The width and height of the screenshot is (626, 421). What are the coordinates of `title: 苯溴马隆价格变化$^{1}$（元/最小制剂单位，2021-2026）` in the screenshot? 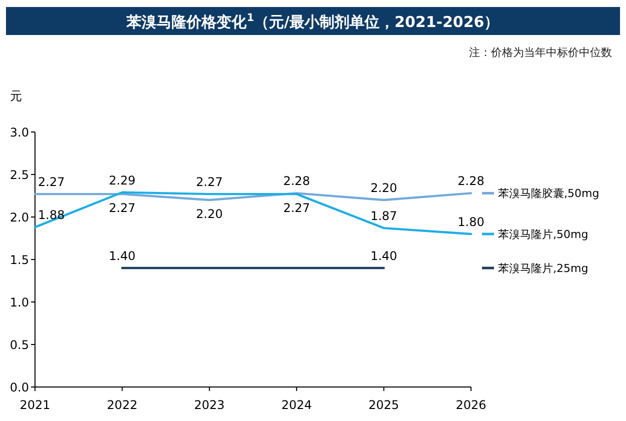 It's located at (313, 21).